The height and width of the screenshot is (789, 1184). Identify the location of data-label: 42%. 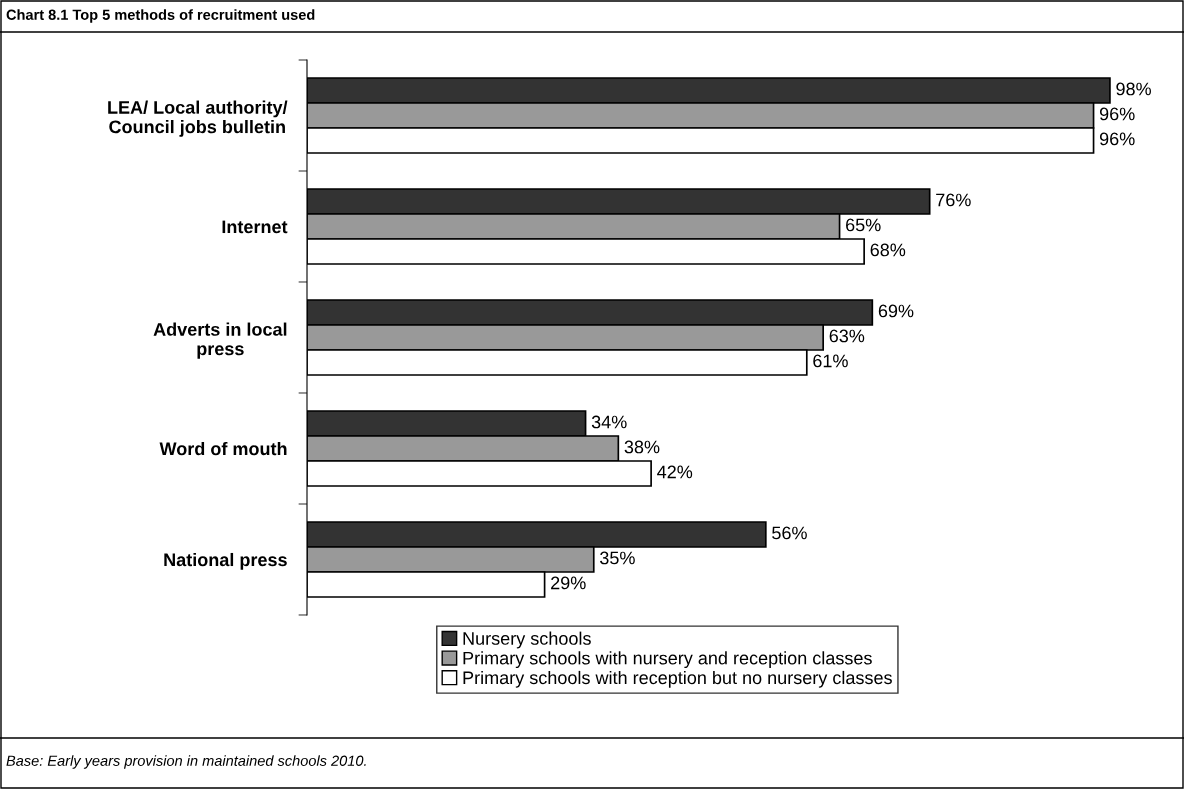
(675, 472).